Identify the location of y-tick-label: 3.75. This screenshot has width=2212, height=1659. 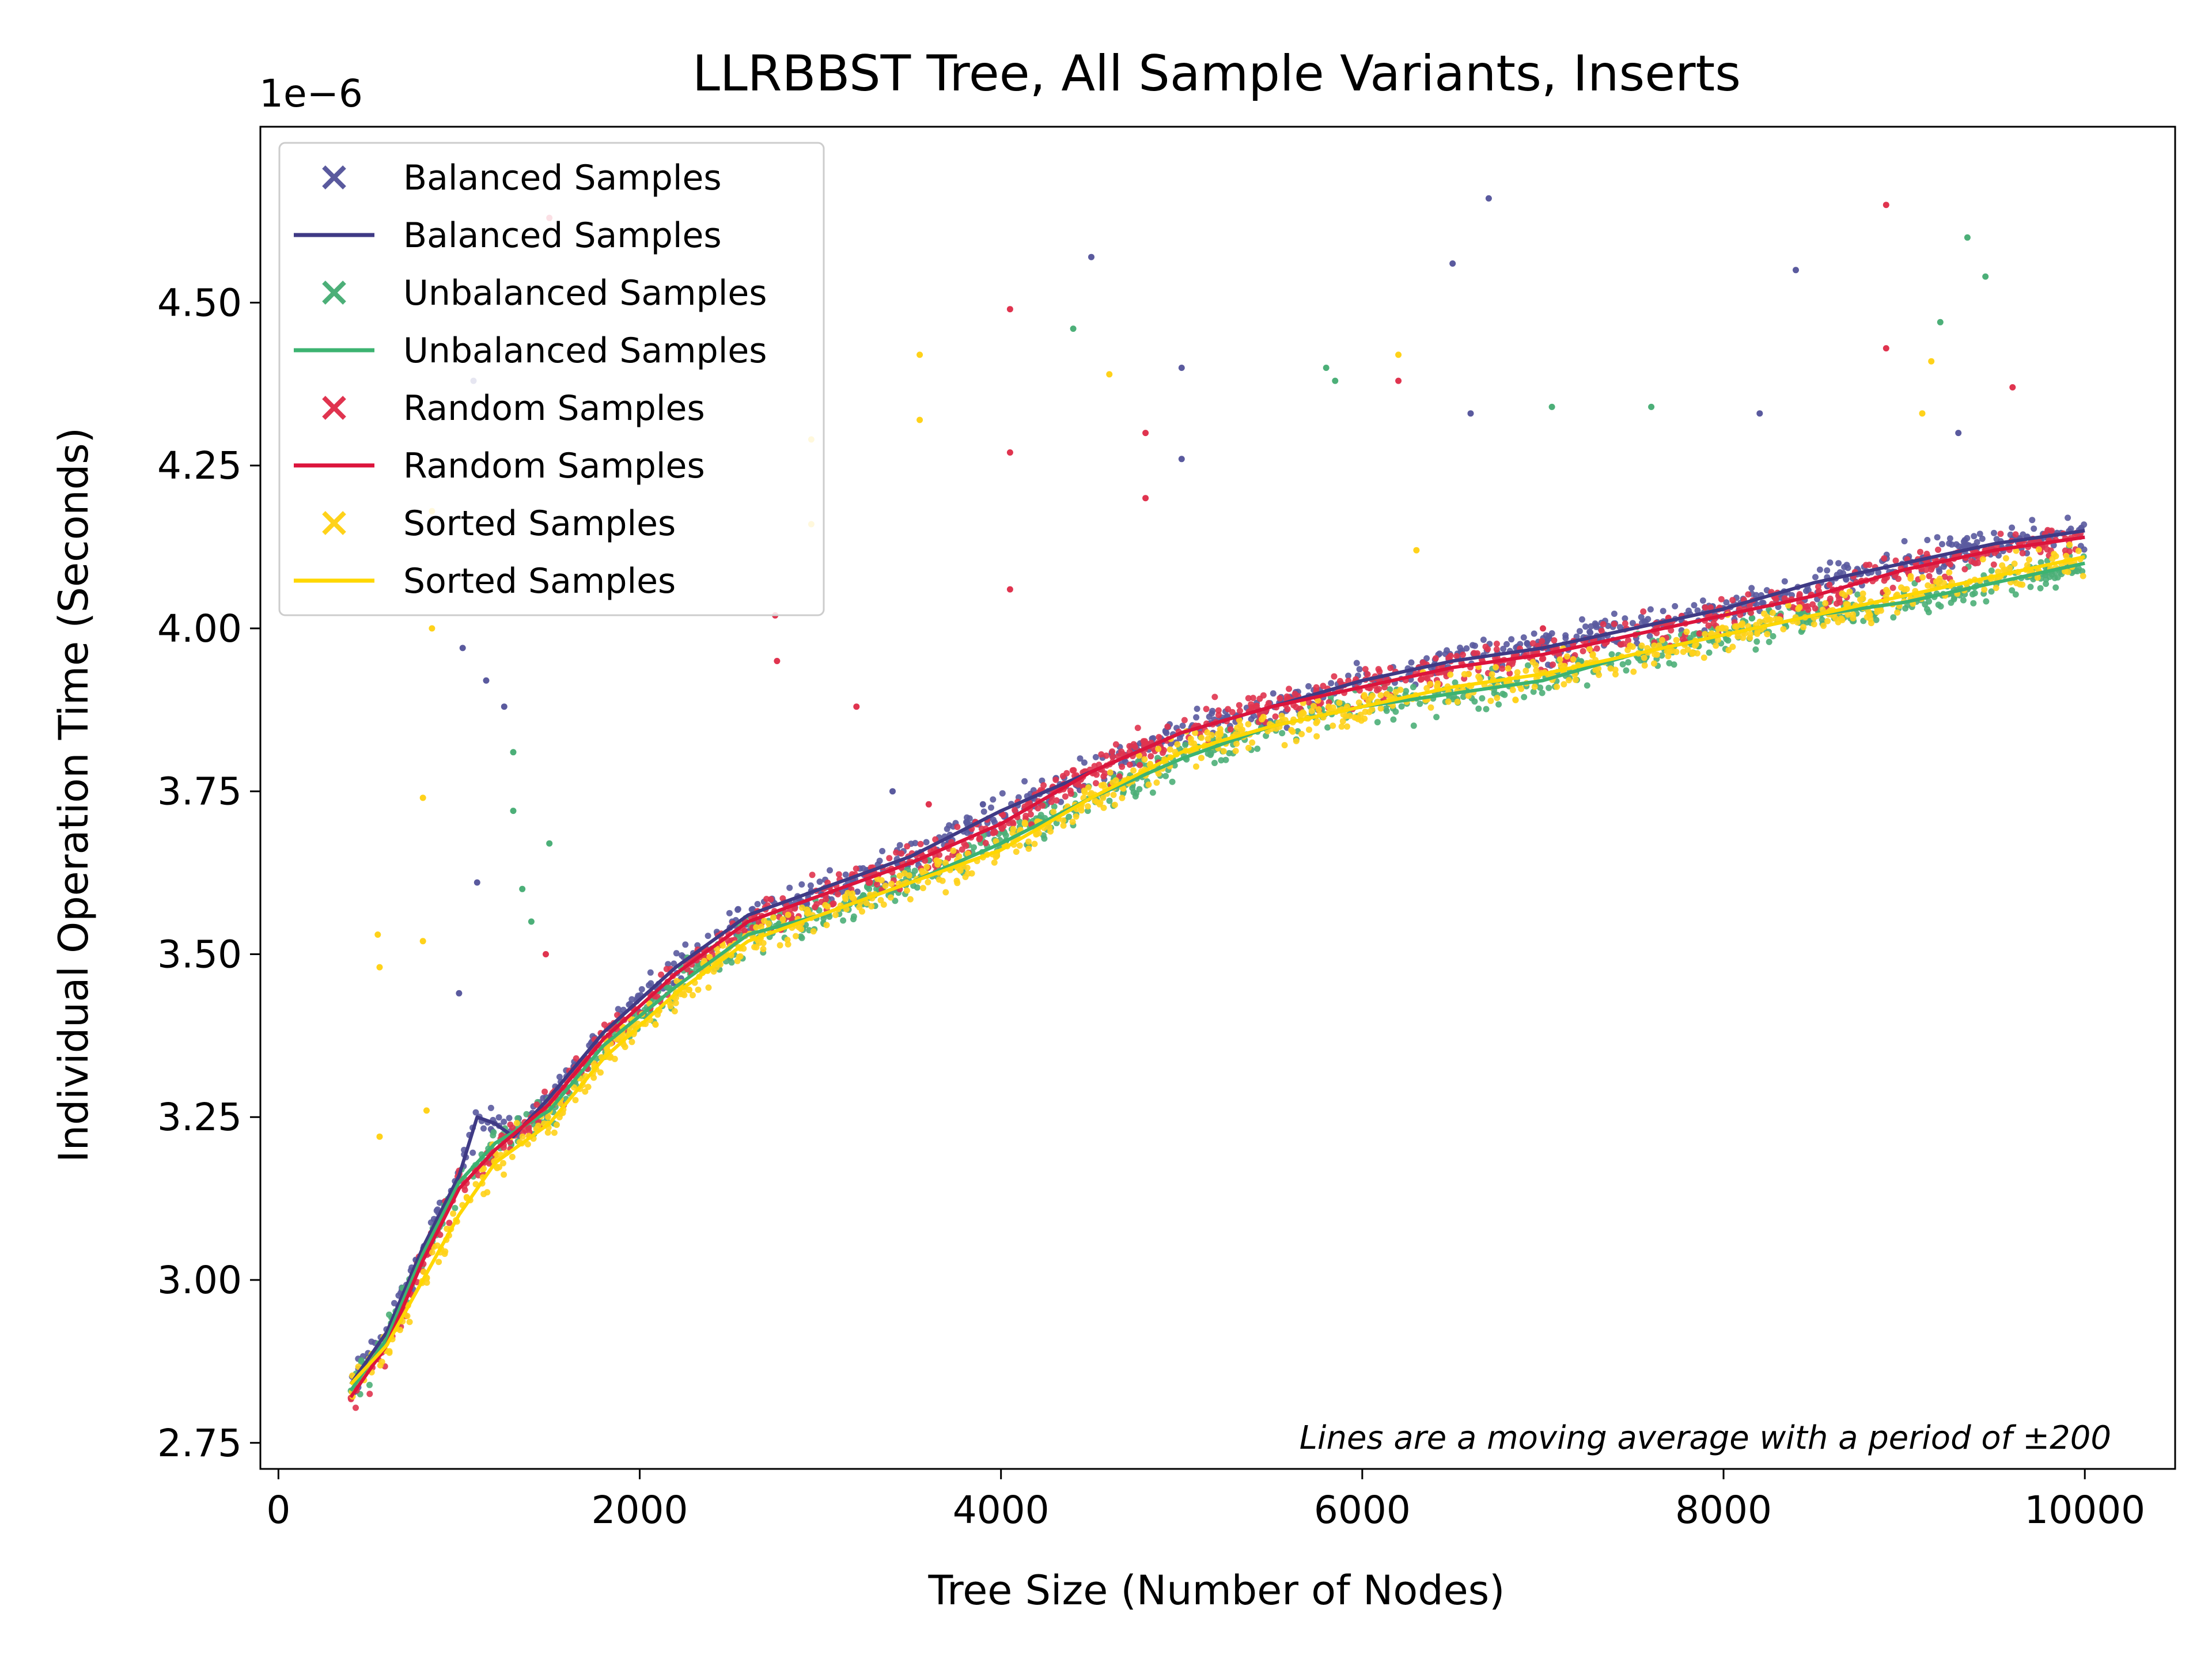
(199, 792).